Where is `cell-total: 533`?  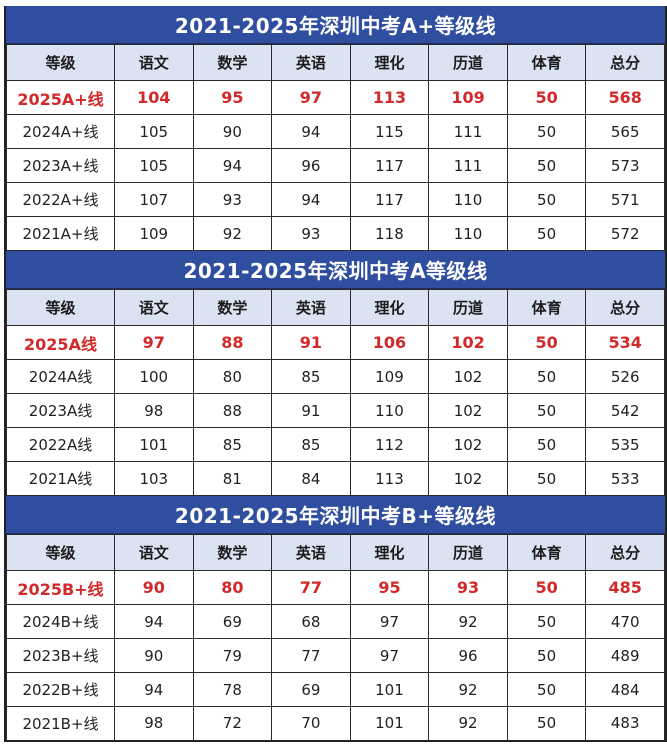
cell-total: 533 is located at coordinates (625, 478).